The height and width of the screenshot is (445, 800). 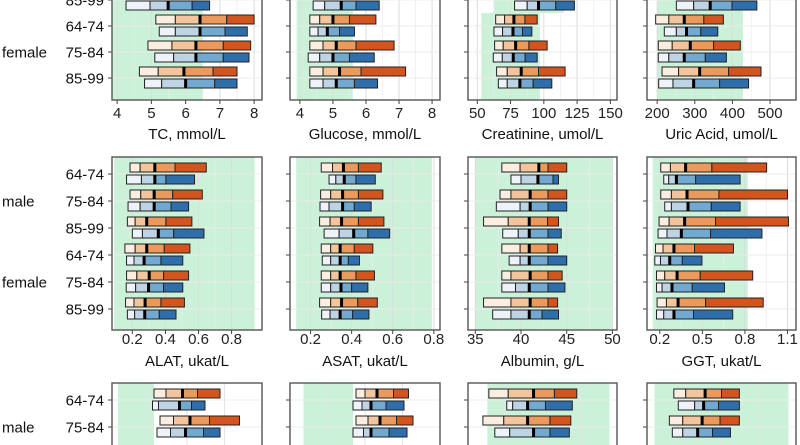 I want to click on panel-albumin: 35 40 45 50 Albumin, g/L, so click(x=542, y=263).